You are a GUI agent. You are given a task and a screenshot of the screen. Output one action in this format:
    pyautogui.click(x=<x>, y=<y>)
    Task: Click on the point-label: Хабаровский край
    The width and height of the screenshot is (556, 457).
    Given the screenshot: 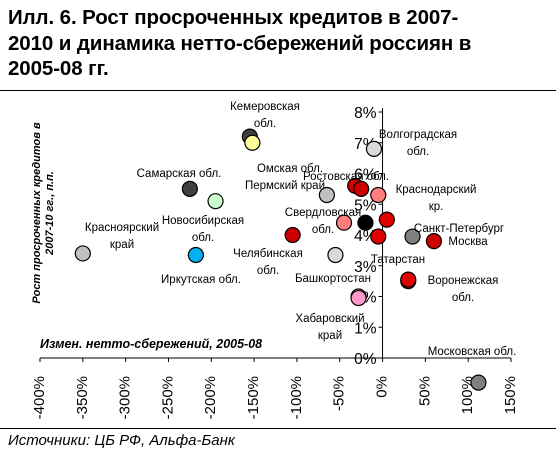 What is the action you would take?
    pyautogui.click(x=329, y=327)
    